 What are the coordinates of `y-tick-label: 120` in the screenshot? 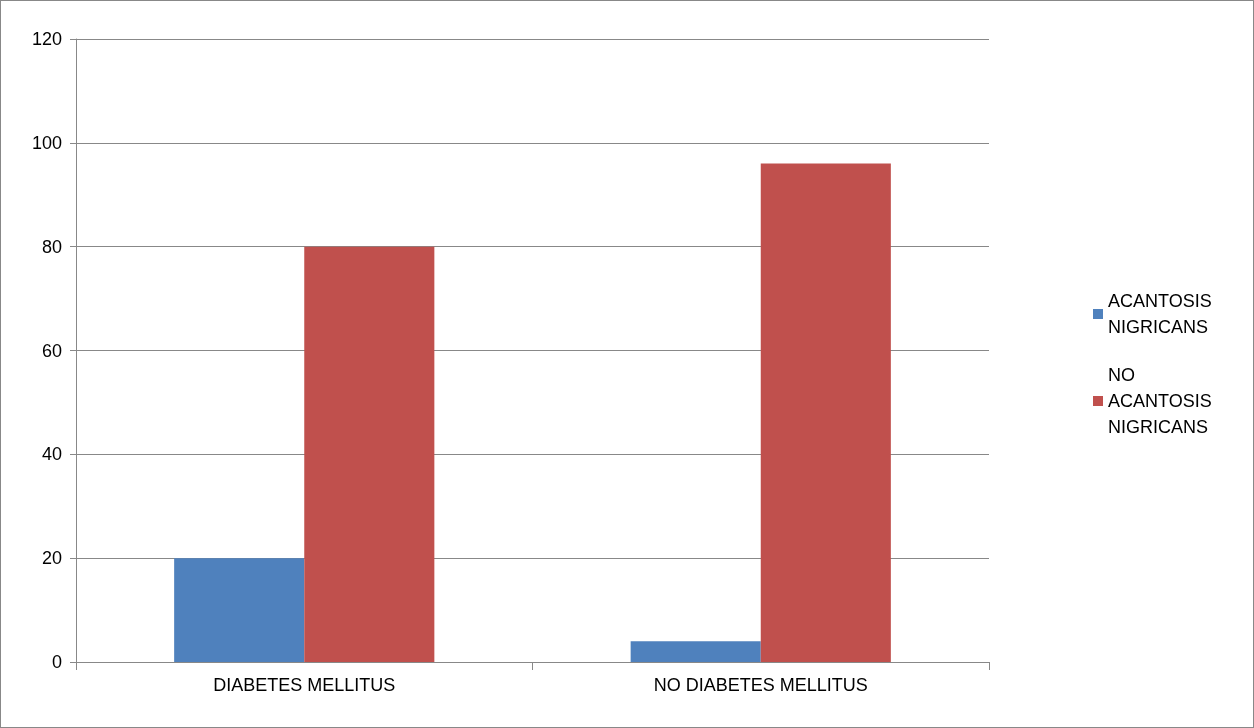 It's located at (46, 39).